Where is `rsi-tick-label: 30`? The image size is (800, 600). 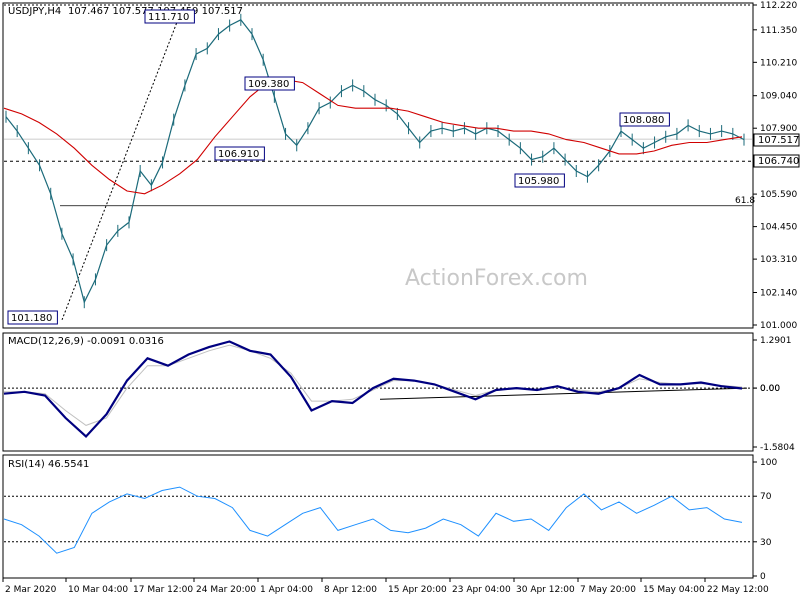
rsi-tick-label: 30 is located at coordinates (766, 543).